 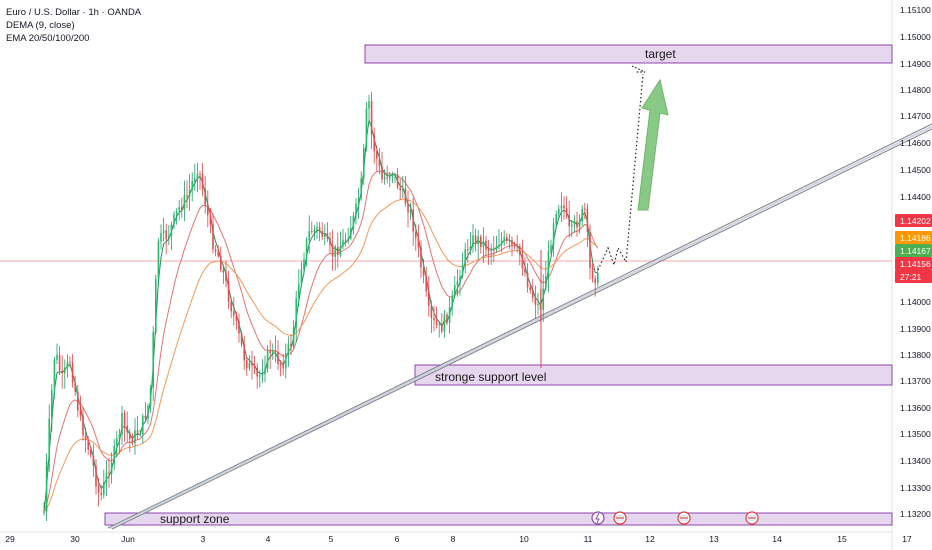 What do you see at coordinates (598, 518) in the screenshot?
I see `lightning-event-icon` at bounding box center [598, 518].